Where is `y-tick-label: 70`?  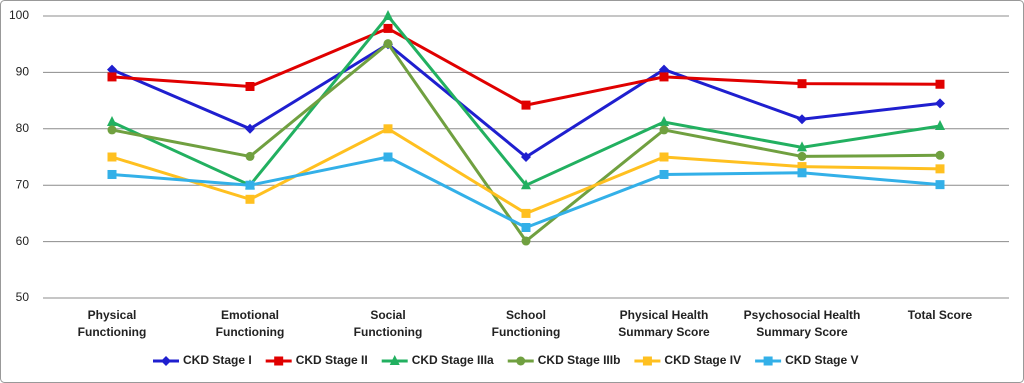
y-tick-label: 70 is located at coordinates (23, 184).